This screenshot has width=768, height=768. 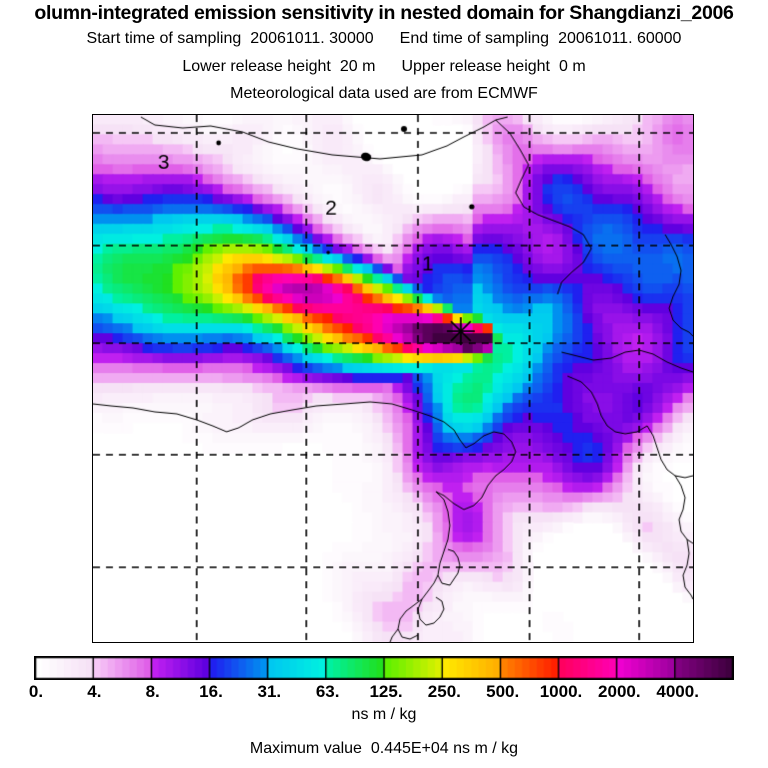 I want to click on colorbar-tick-6: 125., so click(x=386, y=691).